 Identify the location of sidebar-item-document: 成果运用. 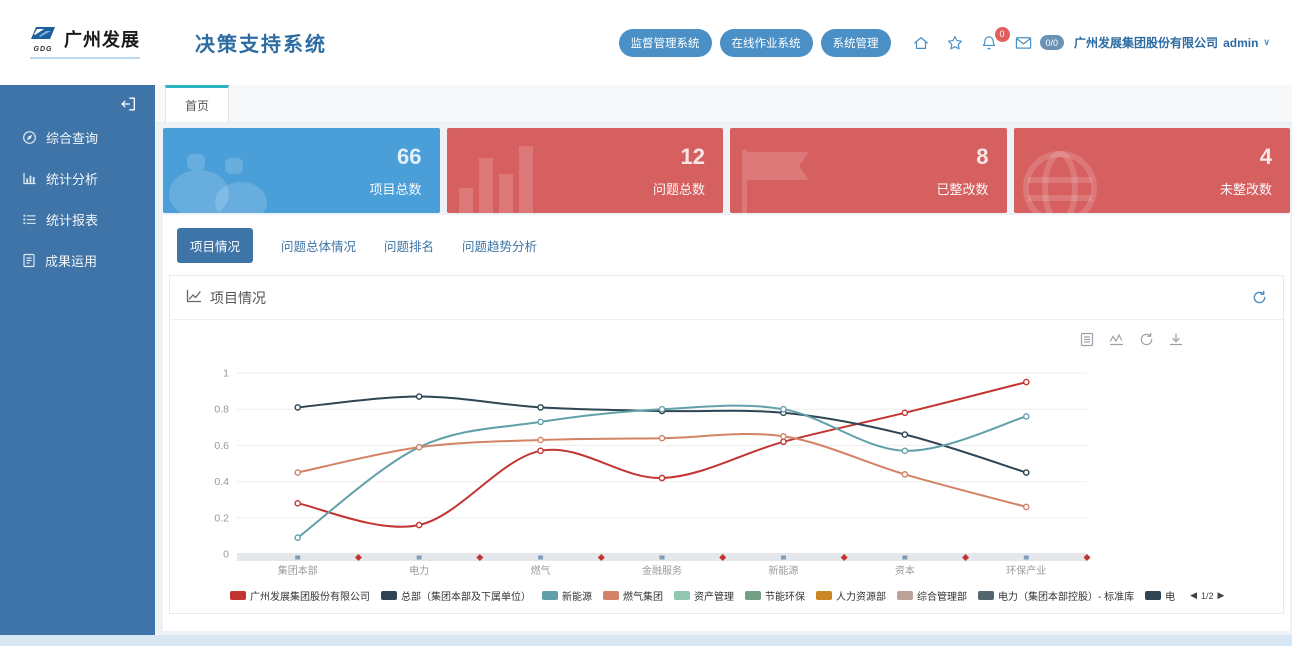
(77, 260).